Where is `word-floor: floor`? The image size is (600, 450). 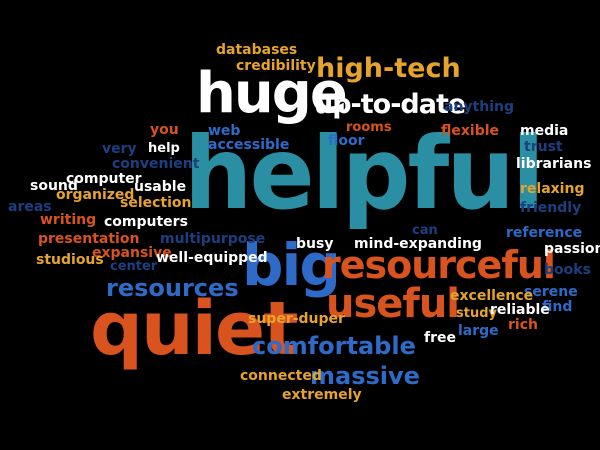 word-floor: floor is located at coordinates (346, 141).